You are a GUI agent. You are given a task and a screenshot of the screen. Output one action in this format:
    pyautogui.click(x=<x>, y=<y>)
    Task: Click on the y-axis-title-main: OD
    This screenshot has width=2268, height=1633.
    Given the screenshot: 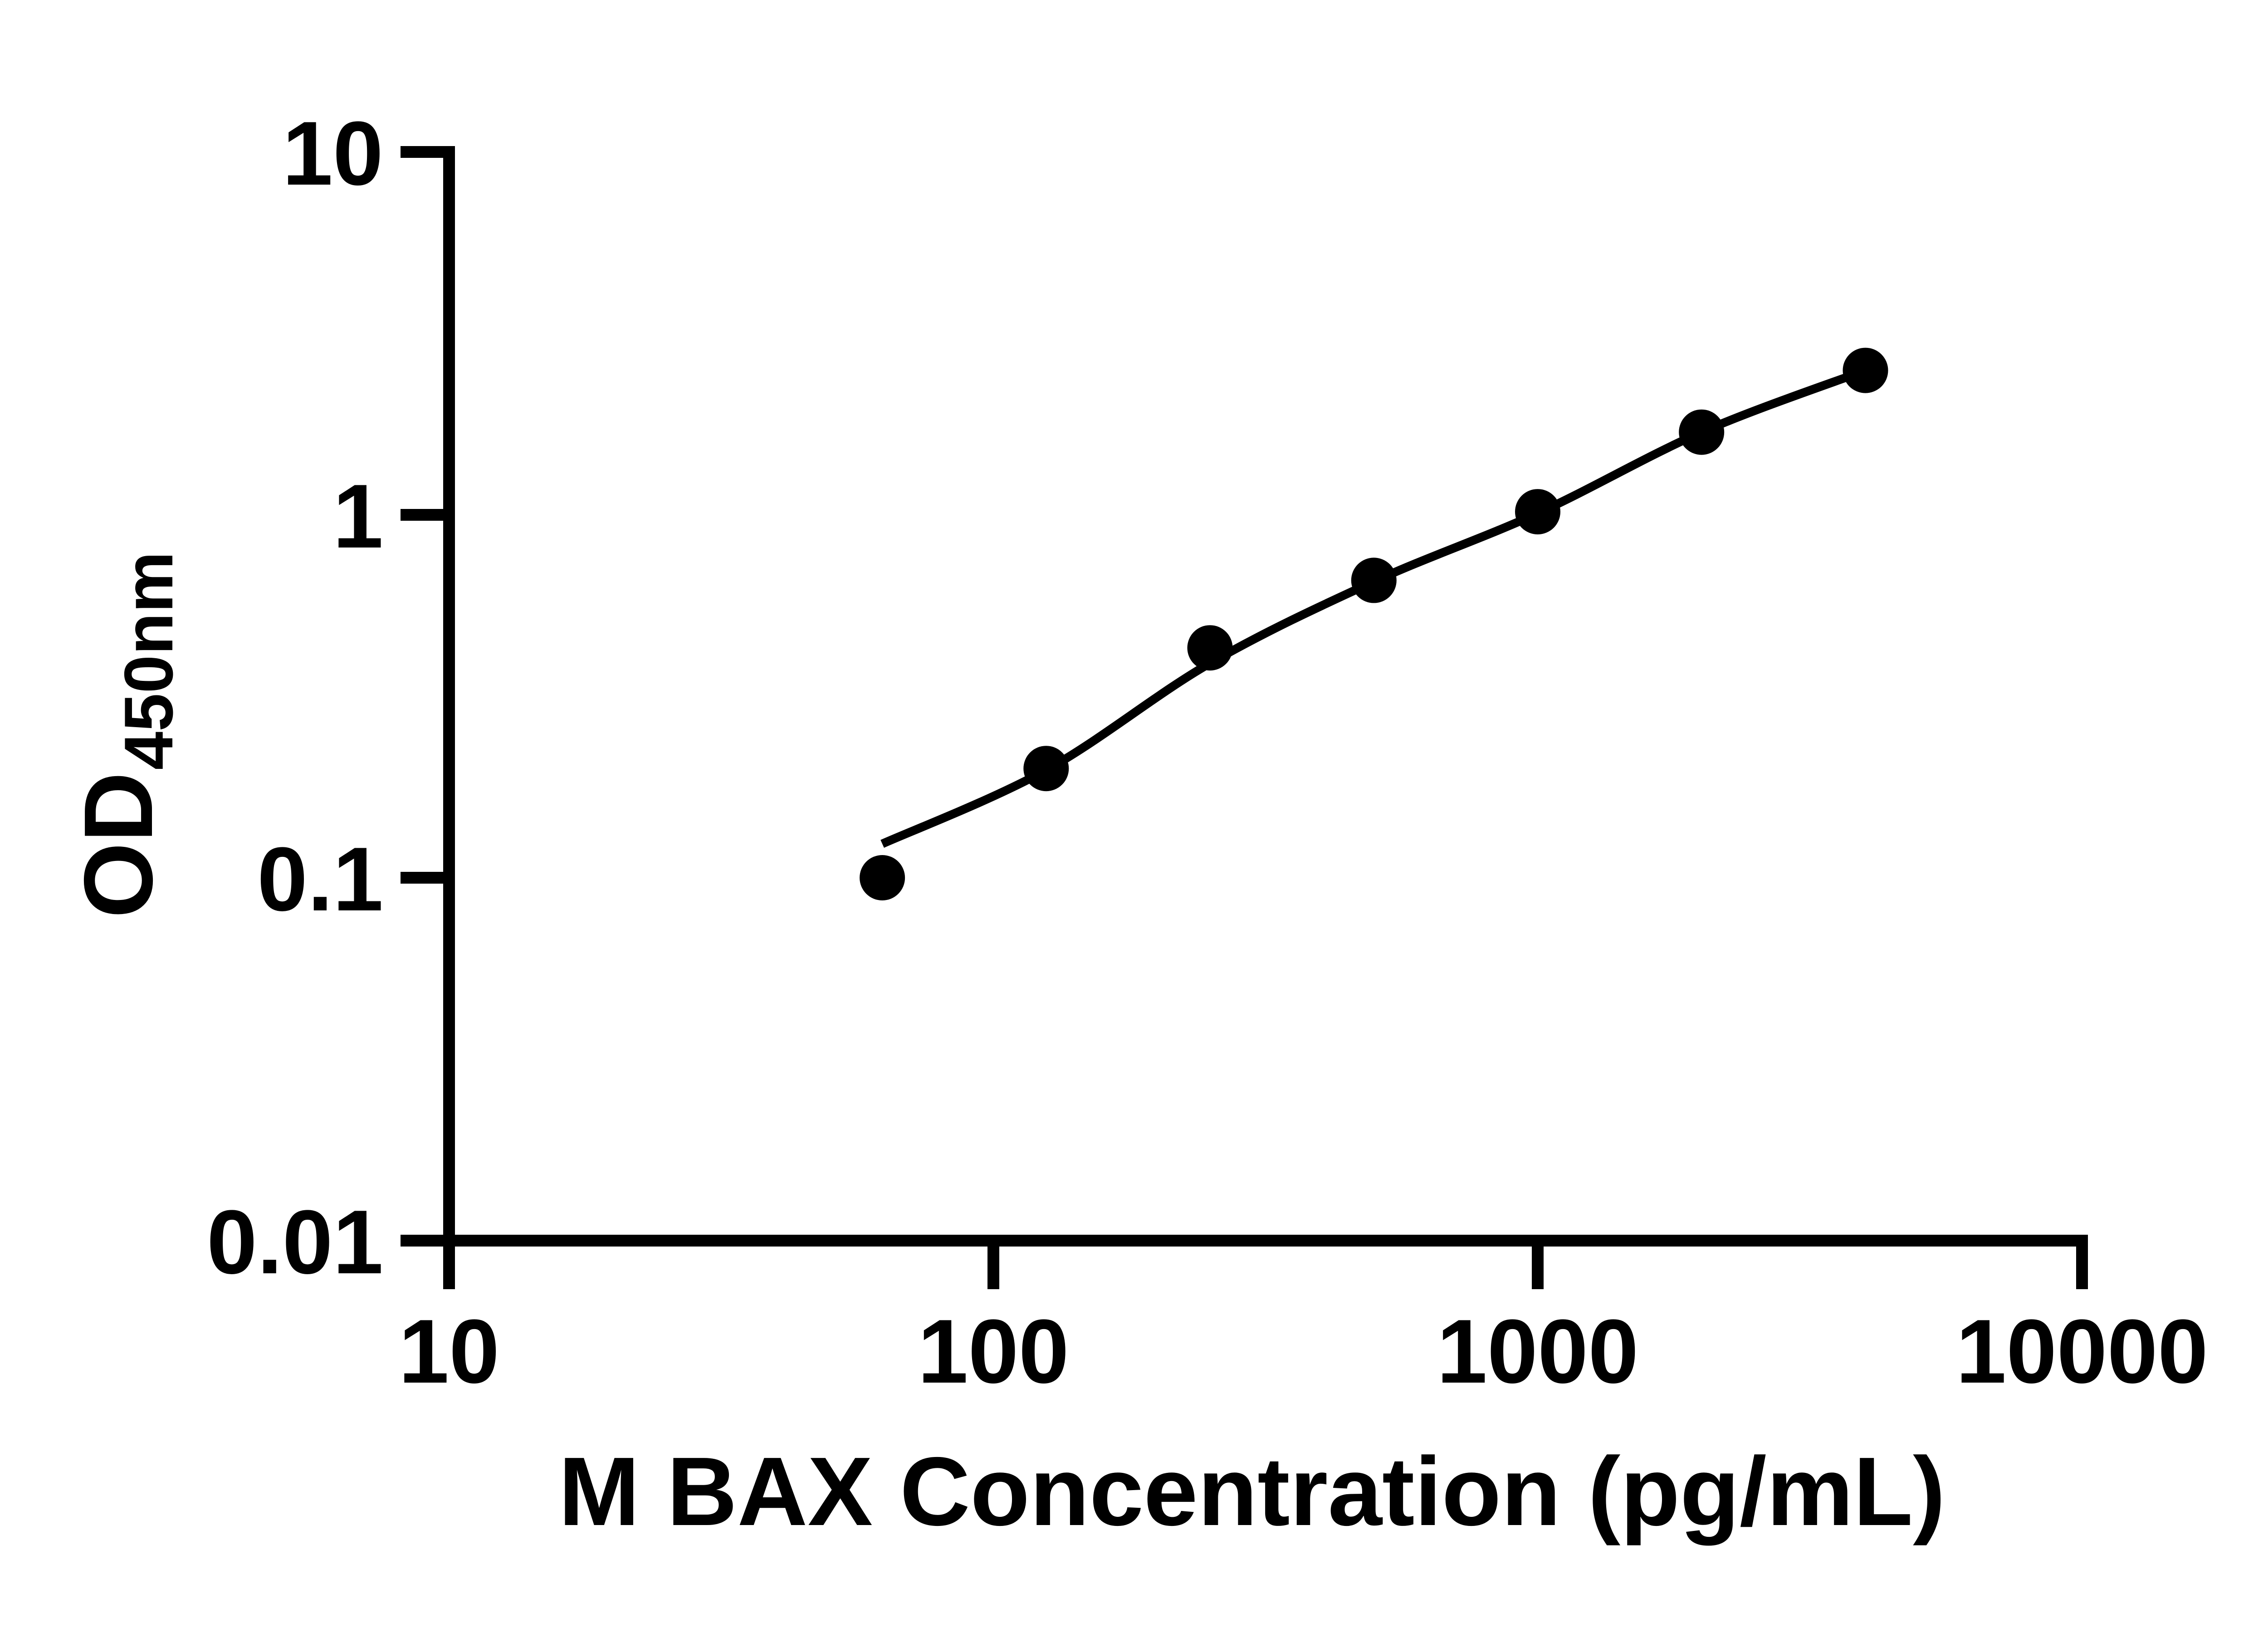 What is the action you would take?
    pyautogui.click(x=119, y=845)
    